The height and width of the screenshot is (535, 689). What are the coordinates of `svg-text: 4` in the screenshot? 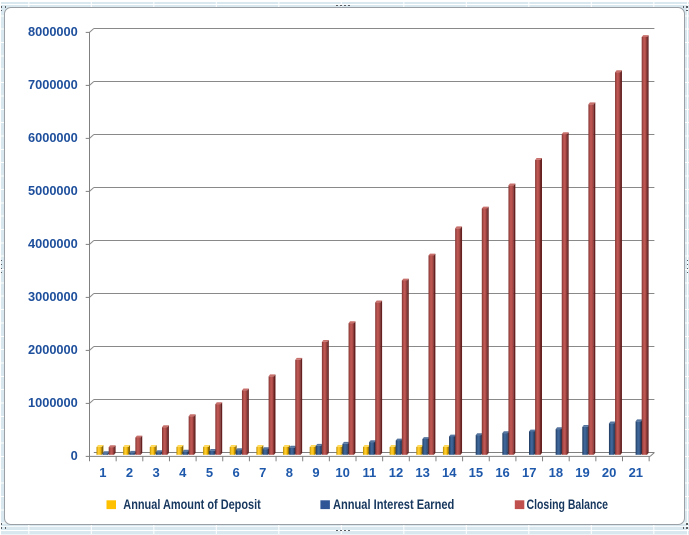 It's located at (183, 472).